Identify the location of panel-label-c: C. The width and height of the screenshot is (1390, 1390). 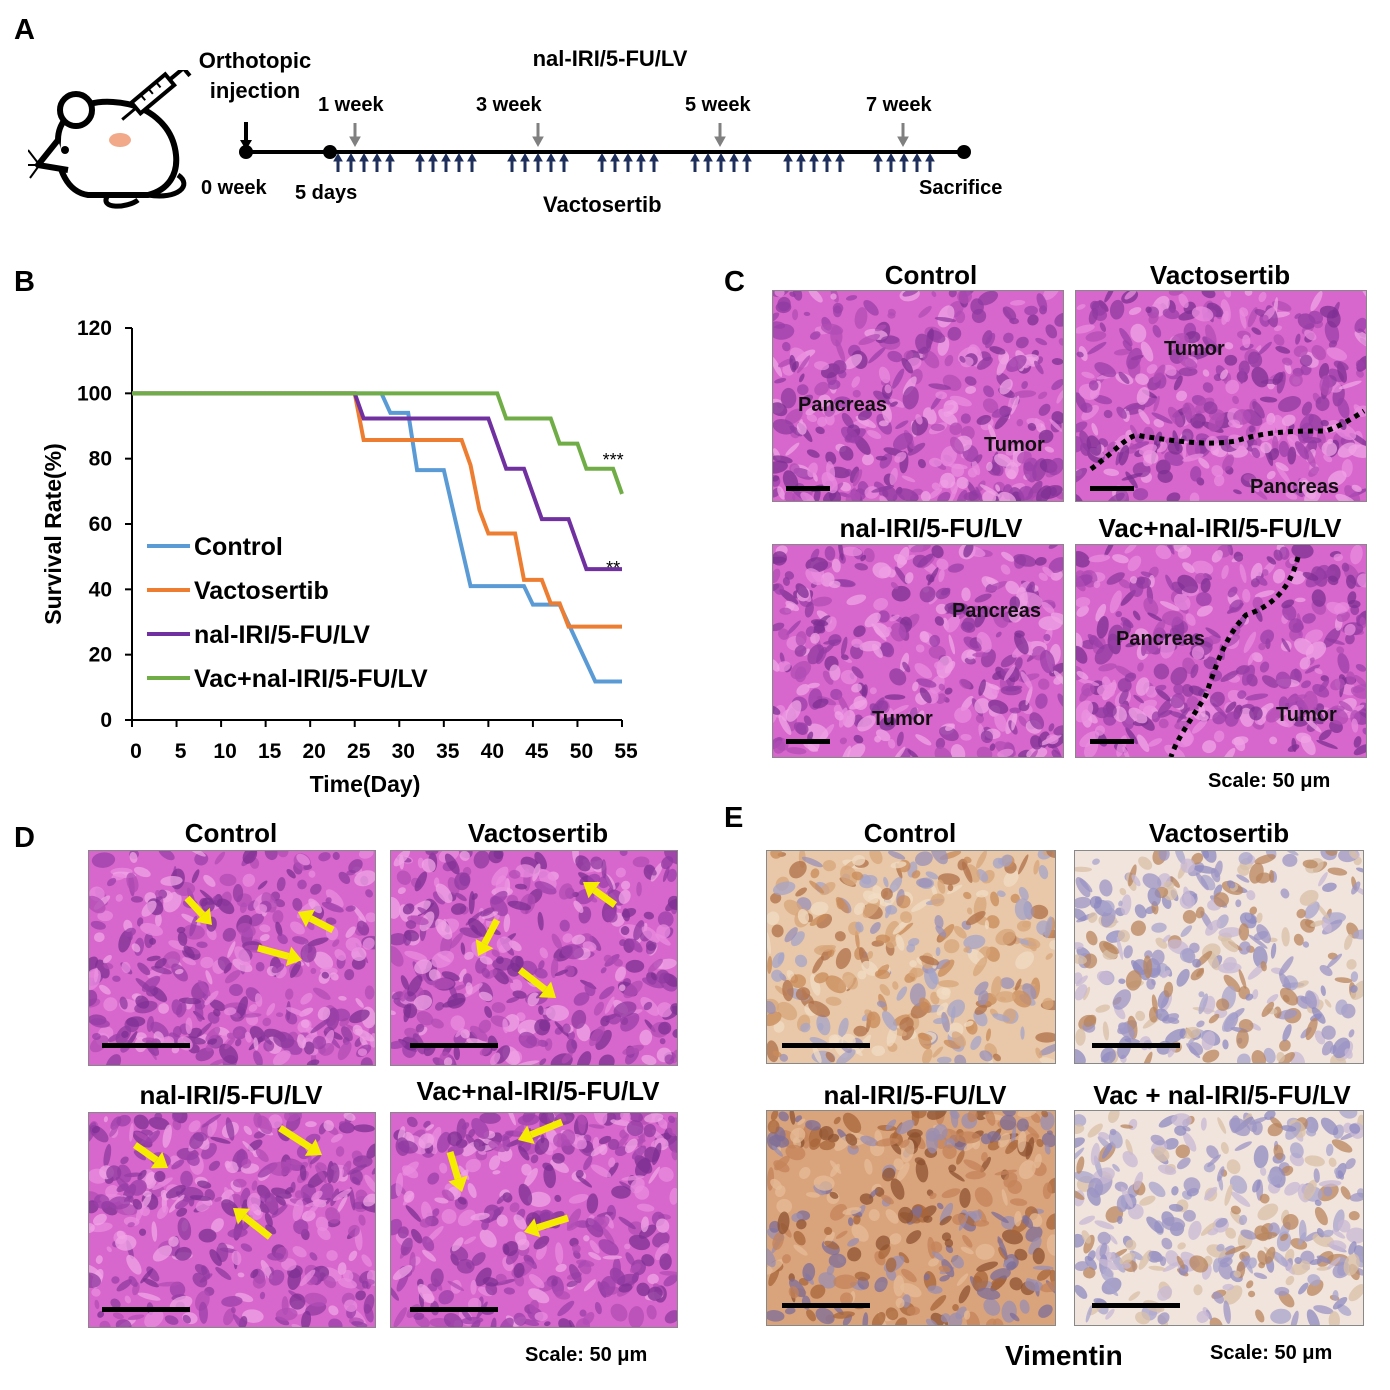
(734, 282).